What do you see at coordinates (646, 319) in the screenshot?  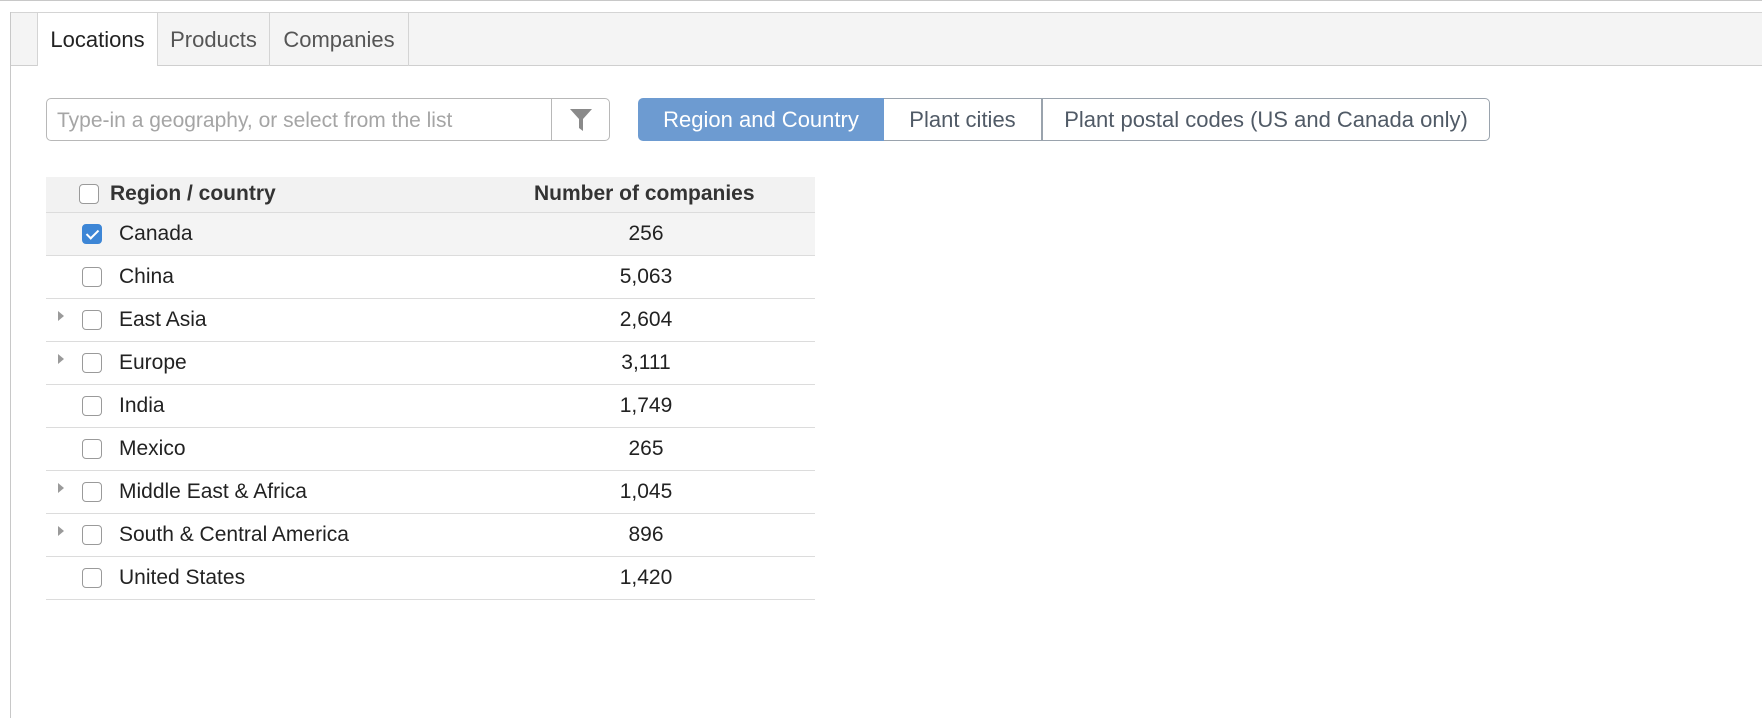 I see `company-count: 2,604` at bounding box center [646, 319].